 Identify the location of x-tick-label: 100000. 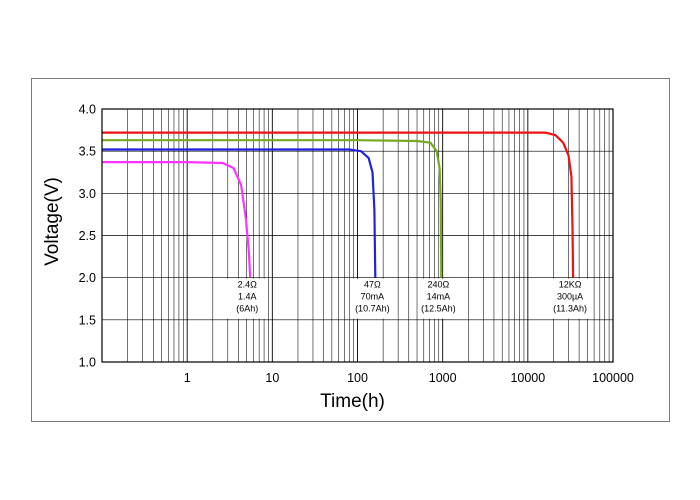
(613, 378).